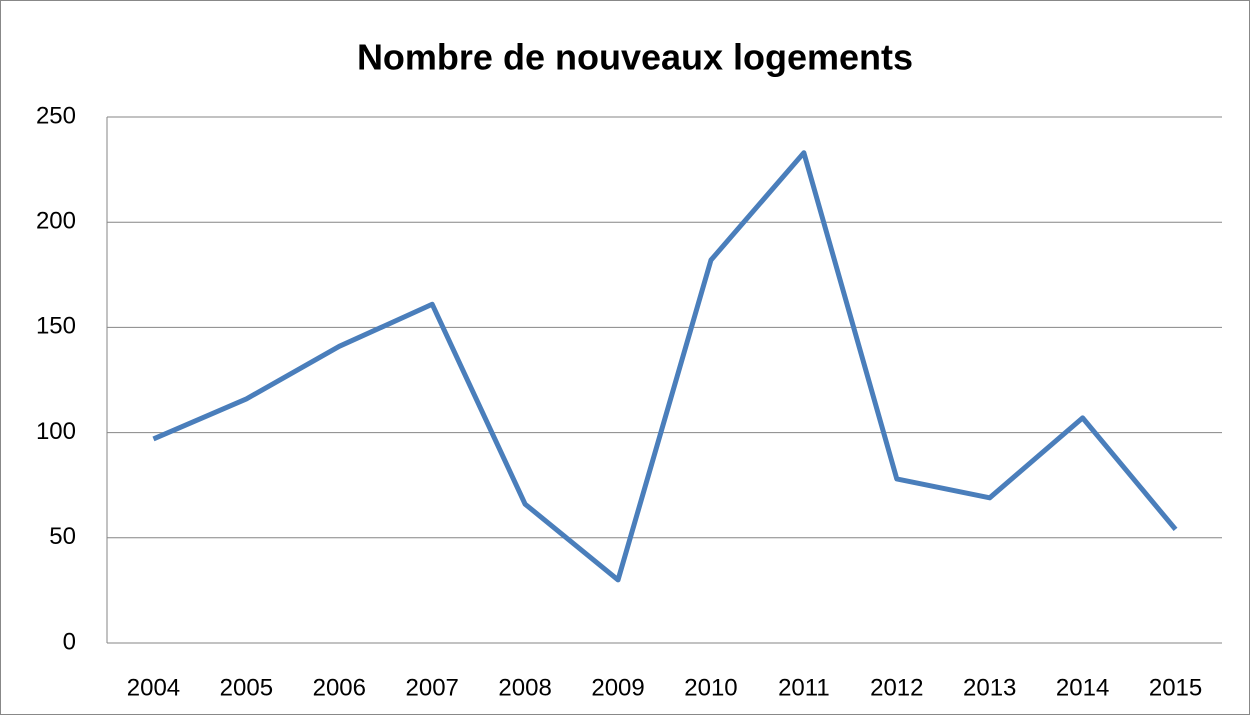 The width and height of the screenshot is (1250, 715). I want to click on y-tick-label: 150, so click(56, 326).